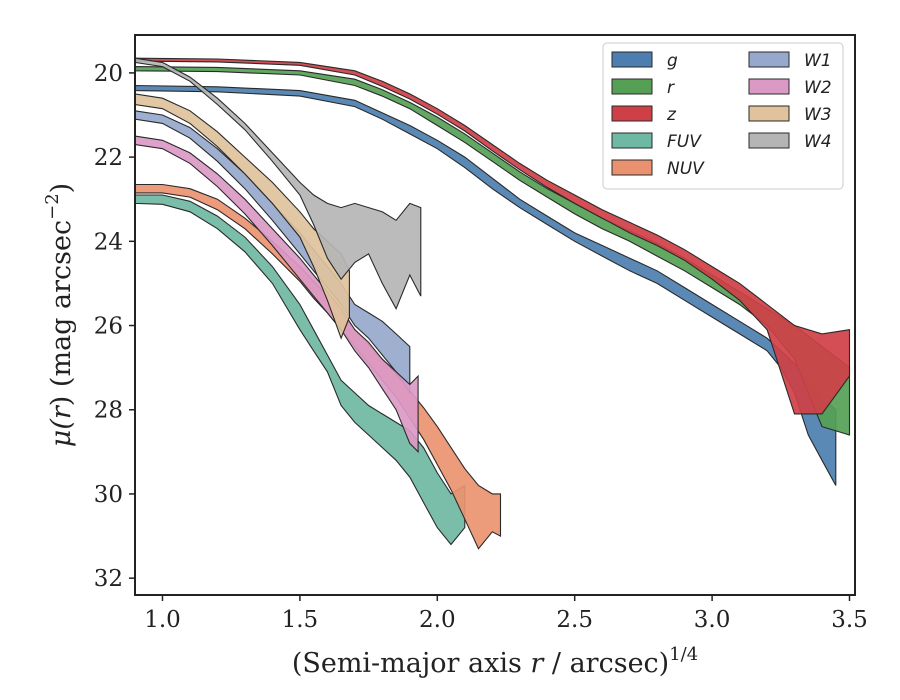 Image resolution: width=900 pixels, height=700 pixels. I want to click on y-tick-label: 30, so click(108, 495).